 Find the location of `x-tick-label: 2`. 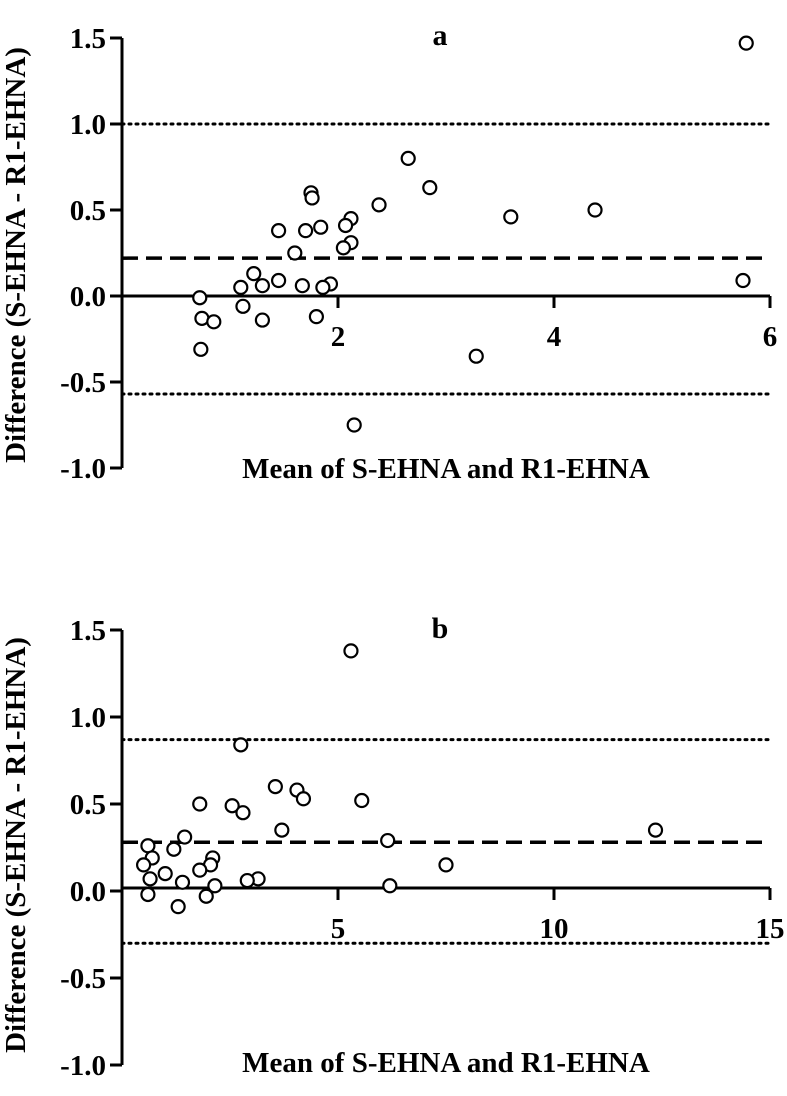

x-tick-label: 2 is located at coordinates (338, 337).